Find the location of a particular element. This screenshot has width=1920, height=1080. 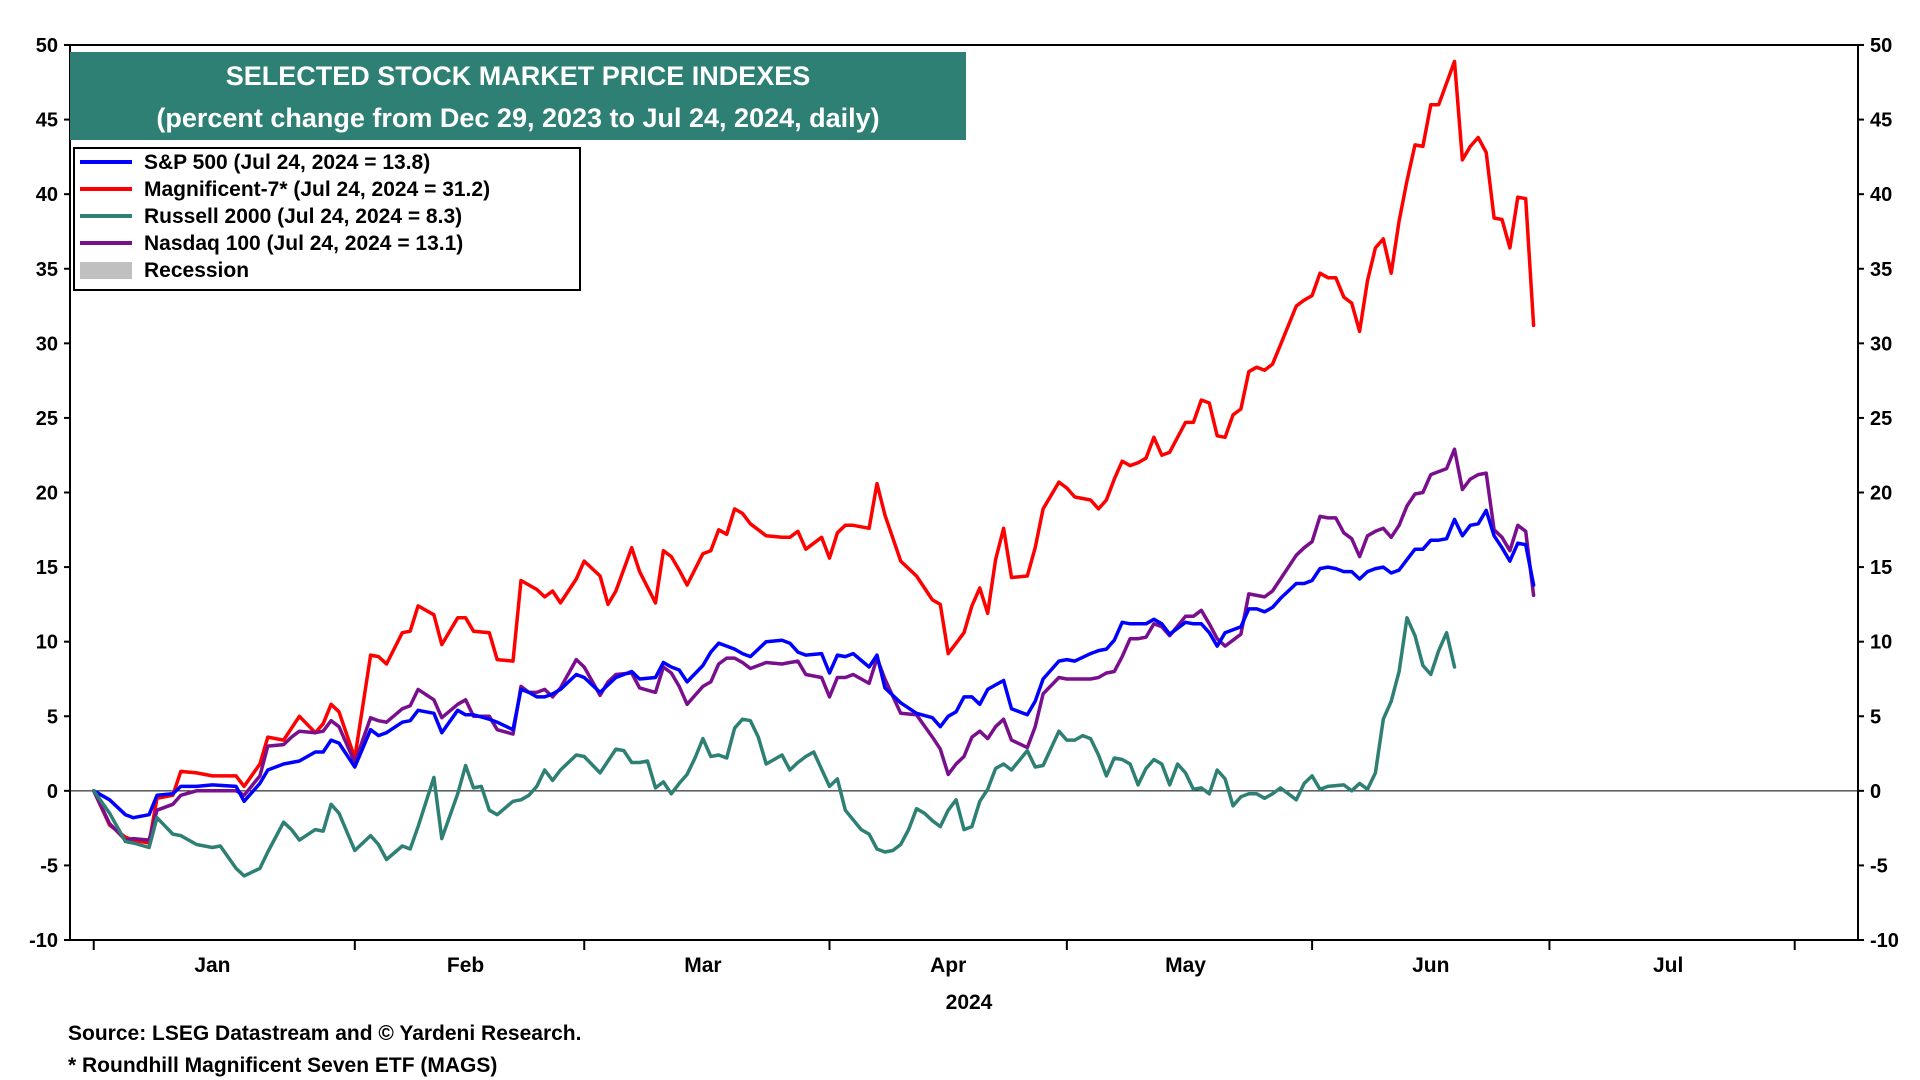

legend-label: Russell 2000 (Jul 24, 2024 = 8.3) is located at coordinates (303, 216).